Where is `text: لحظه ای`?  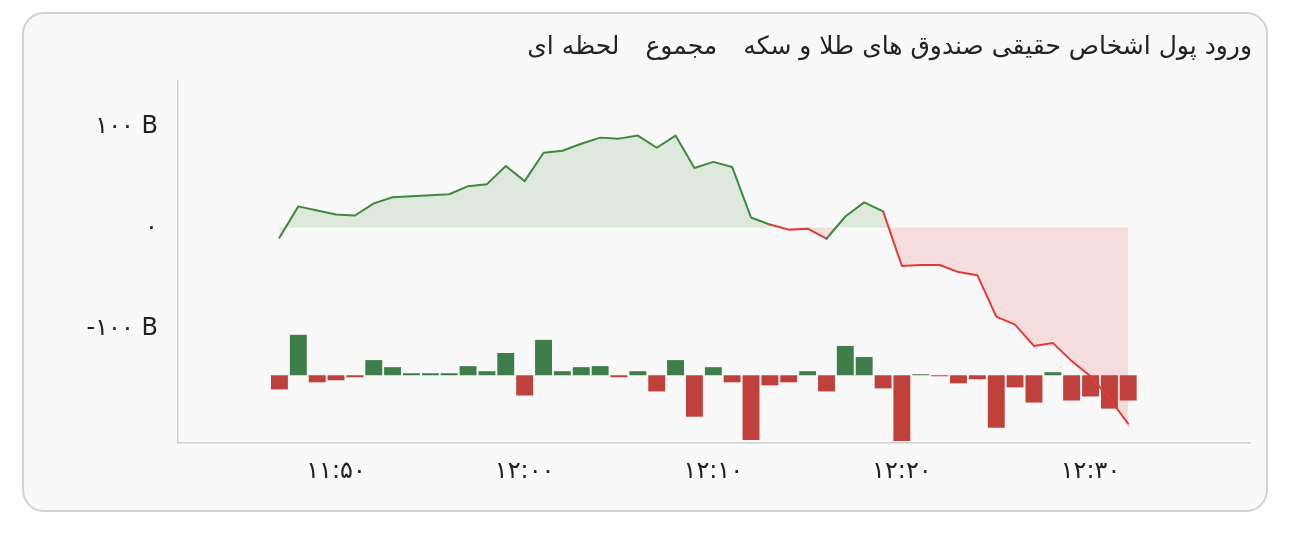 text: لحظه ای is located at coordinates (573, 46).